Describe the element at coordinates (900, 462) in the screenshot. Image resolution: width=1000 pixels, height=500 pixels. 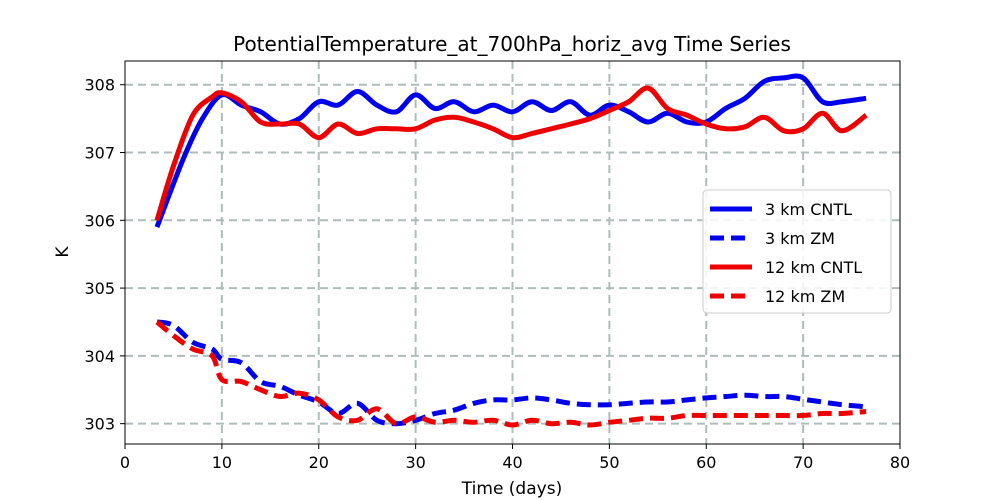
I see `x-tick-label: 80` at that location.